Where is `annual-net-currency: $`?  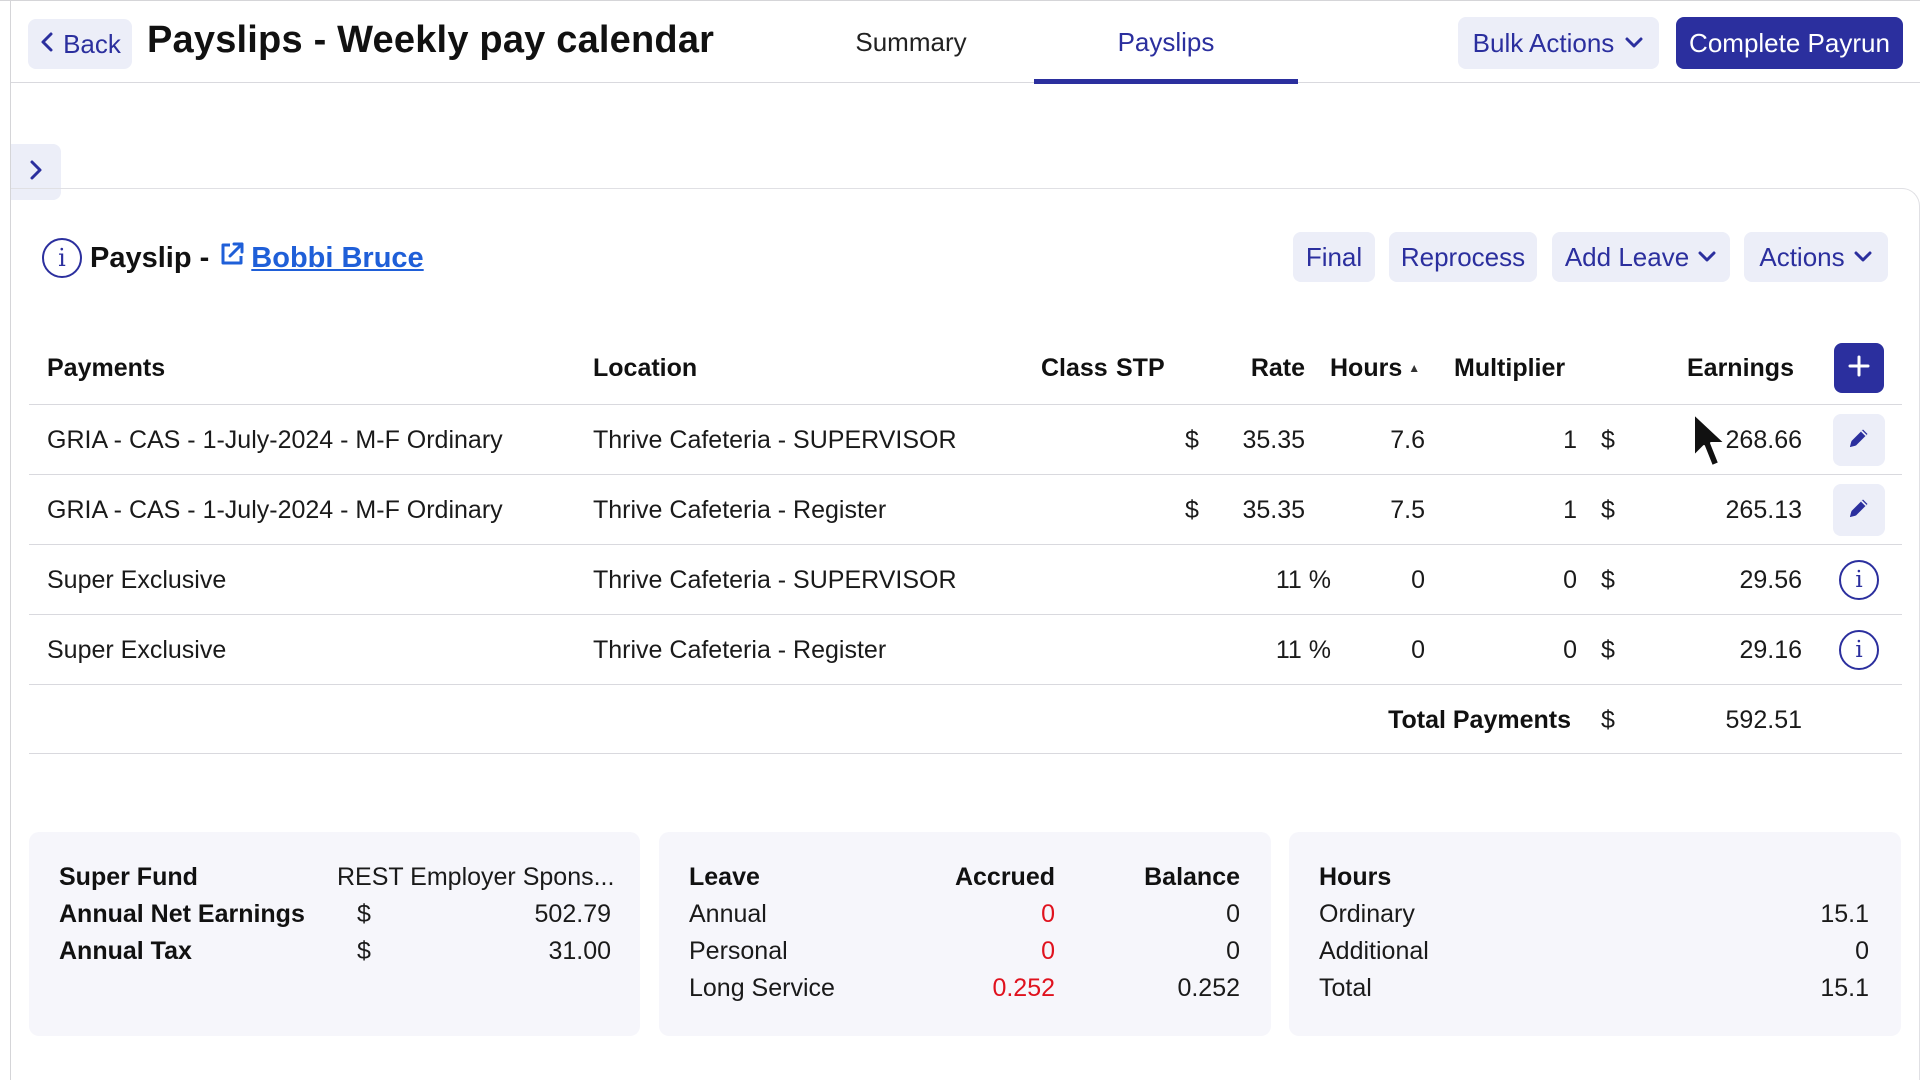 annual-net-currency: $ is located at coordinates (364, 914).